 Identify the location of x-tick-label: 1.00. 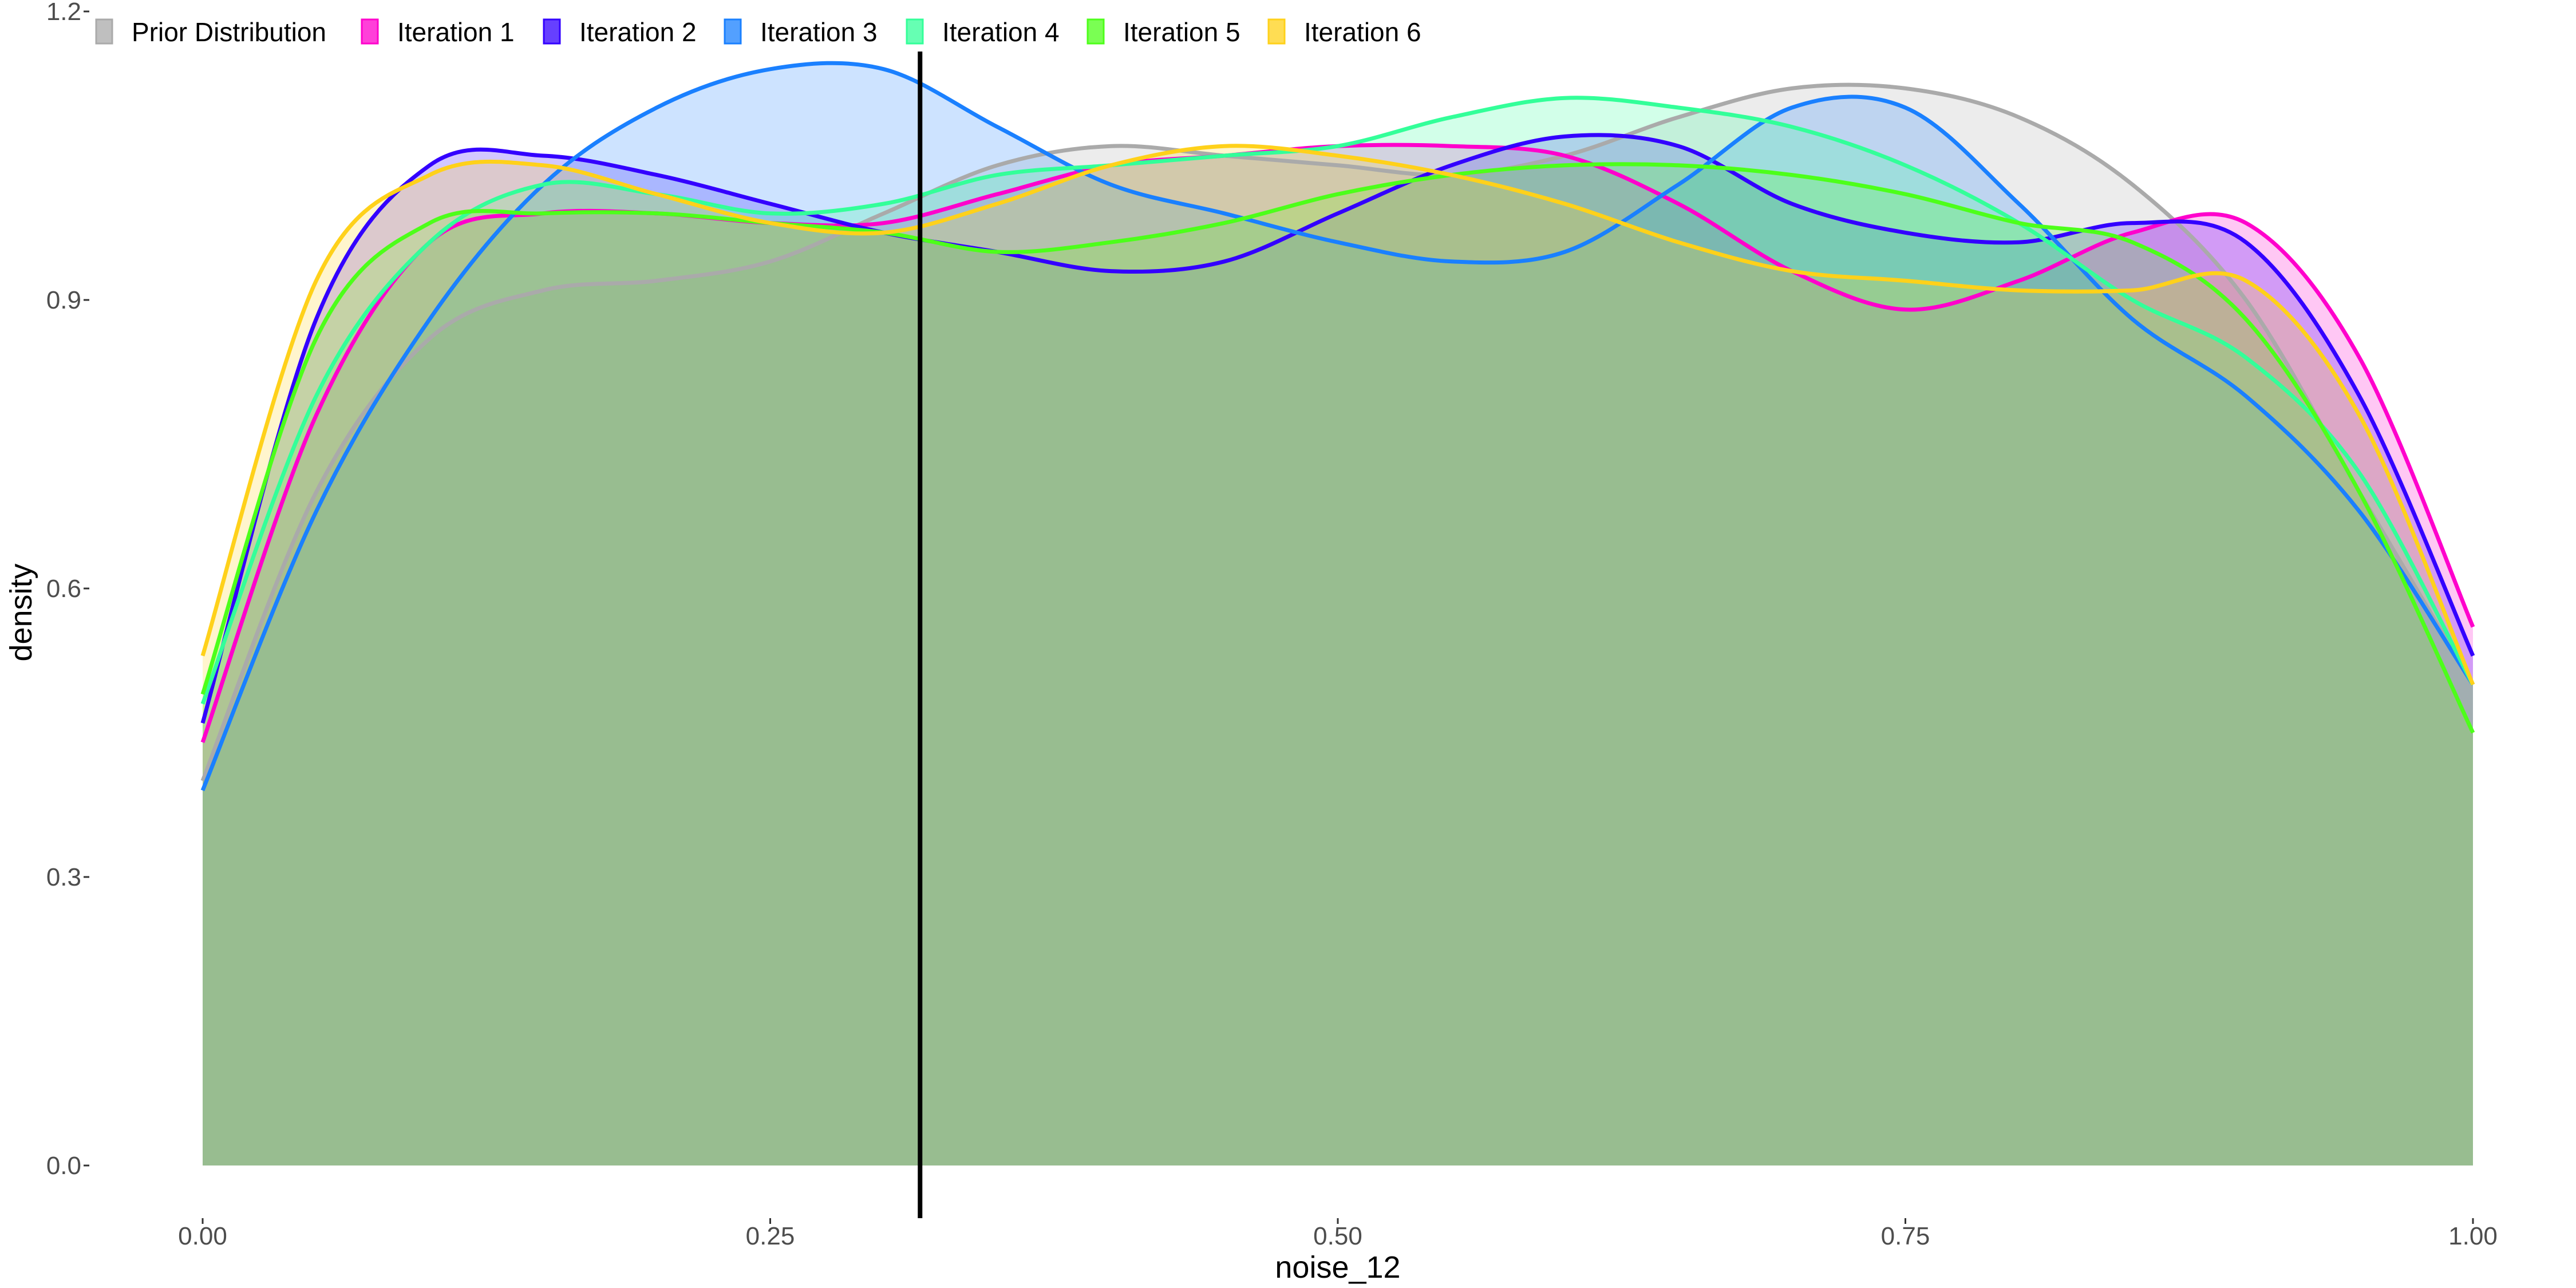
(2473, 1236).